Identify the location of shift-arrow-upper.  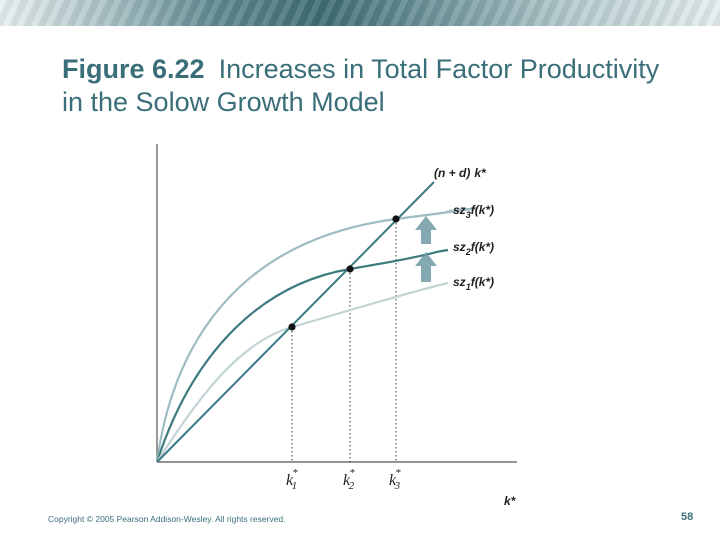
(426, 230).